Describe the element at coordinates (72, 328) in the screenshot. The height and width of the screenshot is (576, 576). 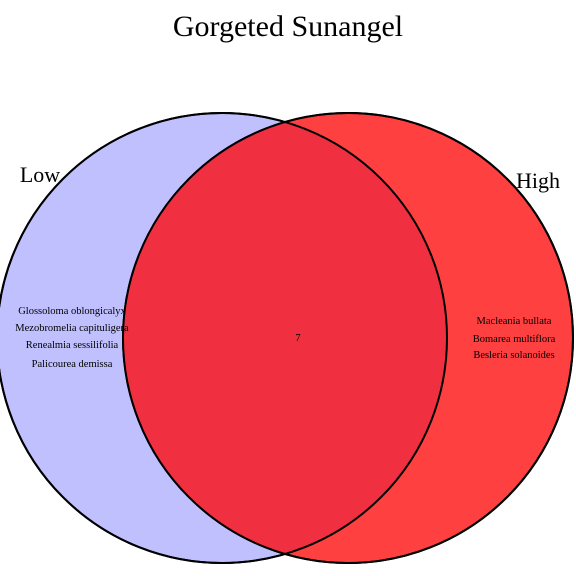
I see `low-item: Mezobromelia capituligera` at that location.